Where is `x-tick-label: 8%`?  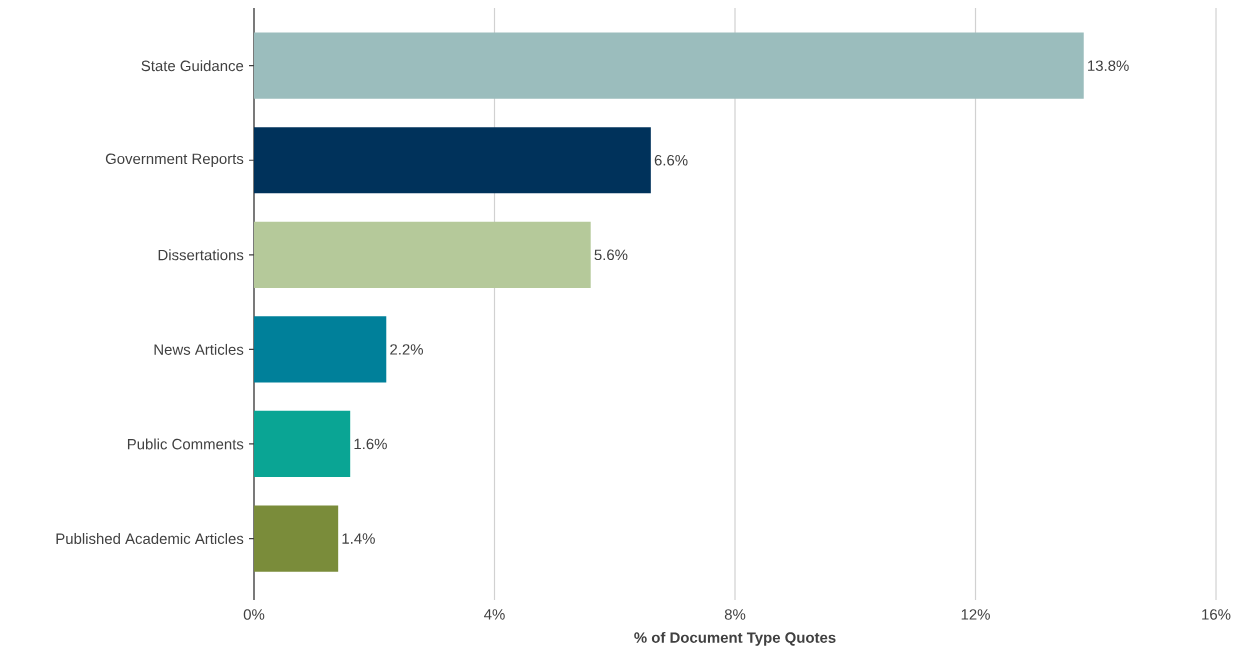
x-tick-label: 8% is located at coordinates (735, 614).